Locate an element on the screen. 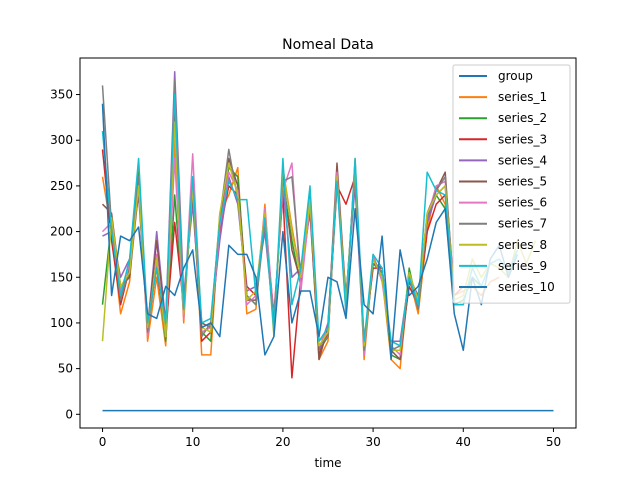 The width and height of the screenshot is (640, 480). legend-label: group is located at coordinates (515, 76).